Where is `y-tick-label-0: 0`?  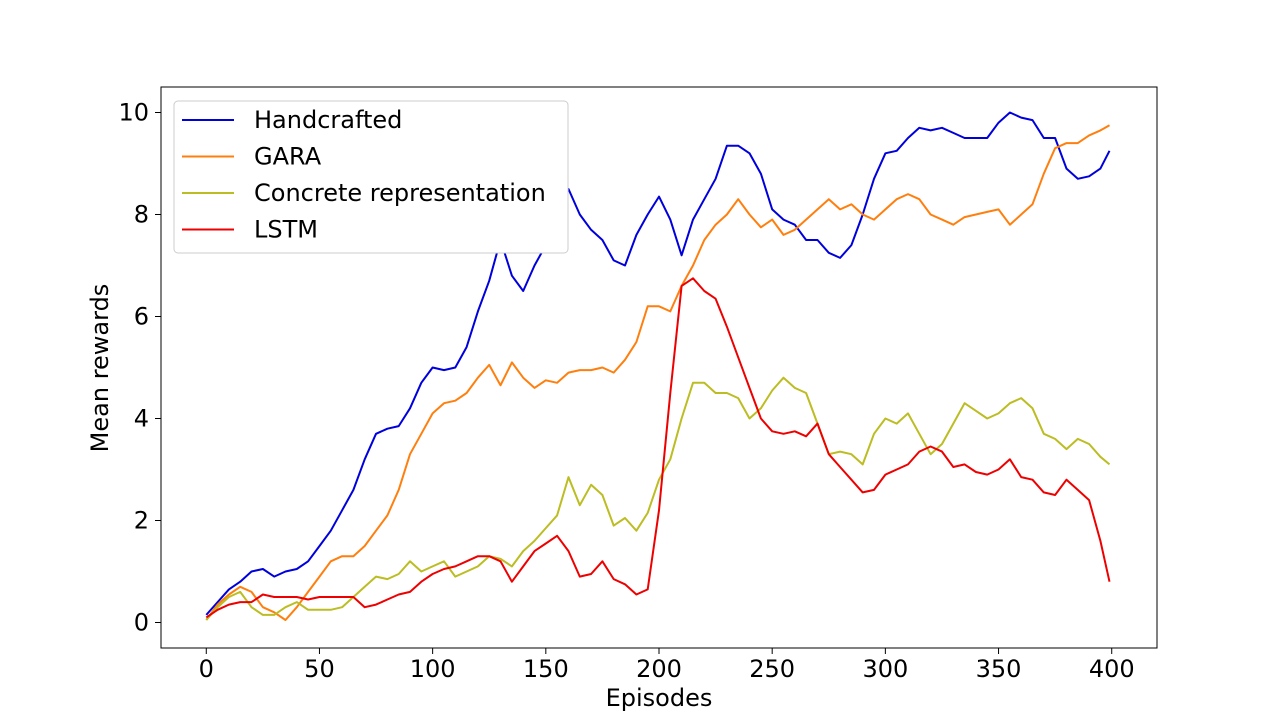
y-tick-label-0: 0 is located at coordinates (141, 623).